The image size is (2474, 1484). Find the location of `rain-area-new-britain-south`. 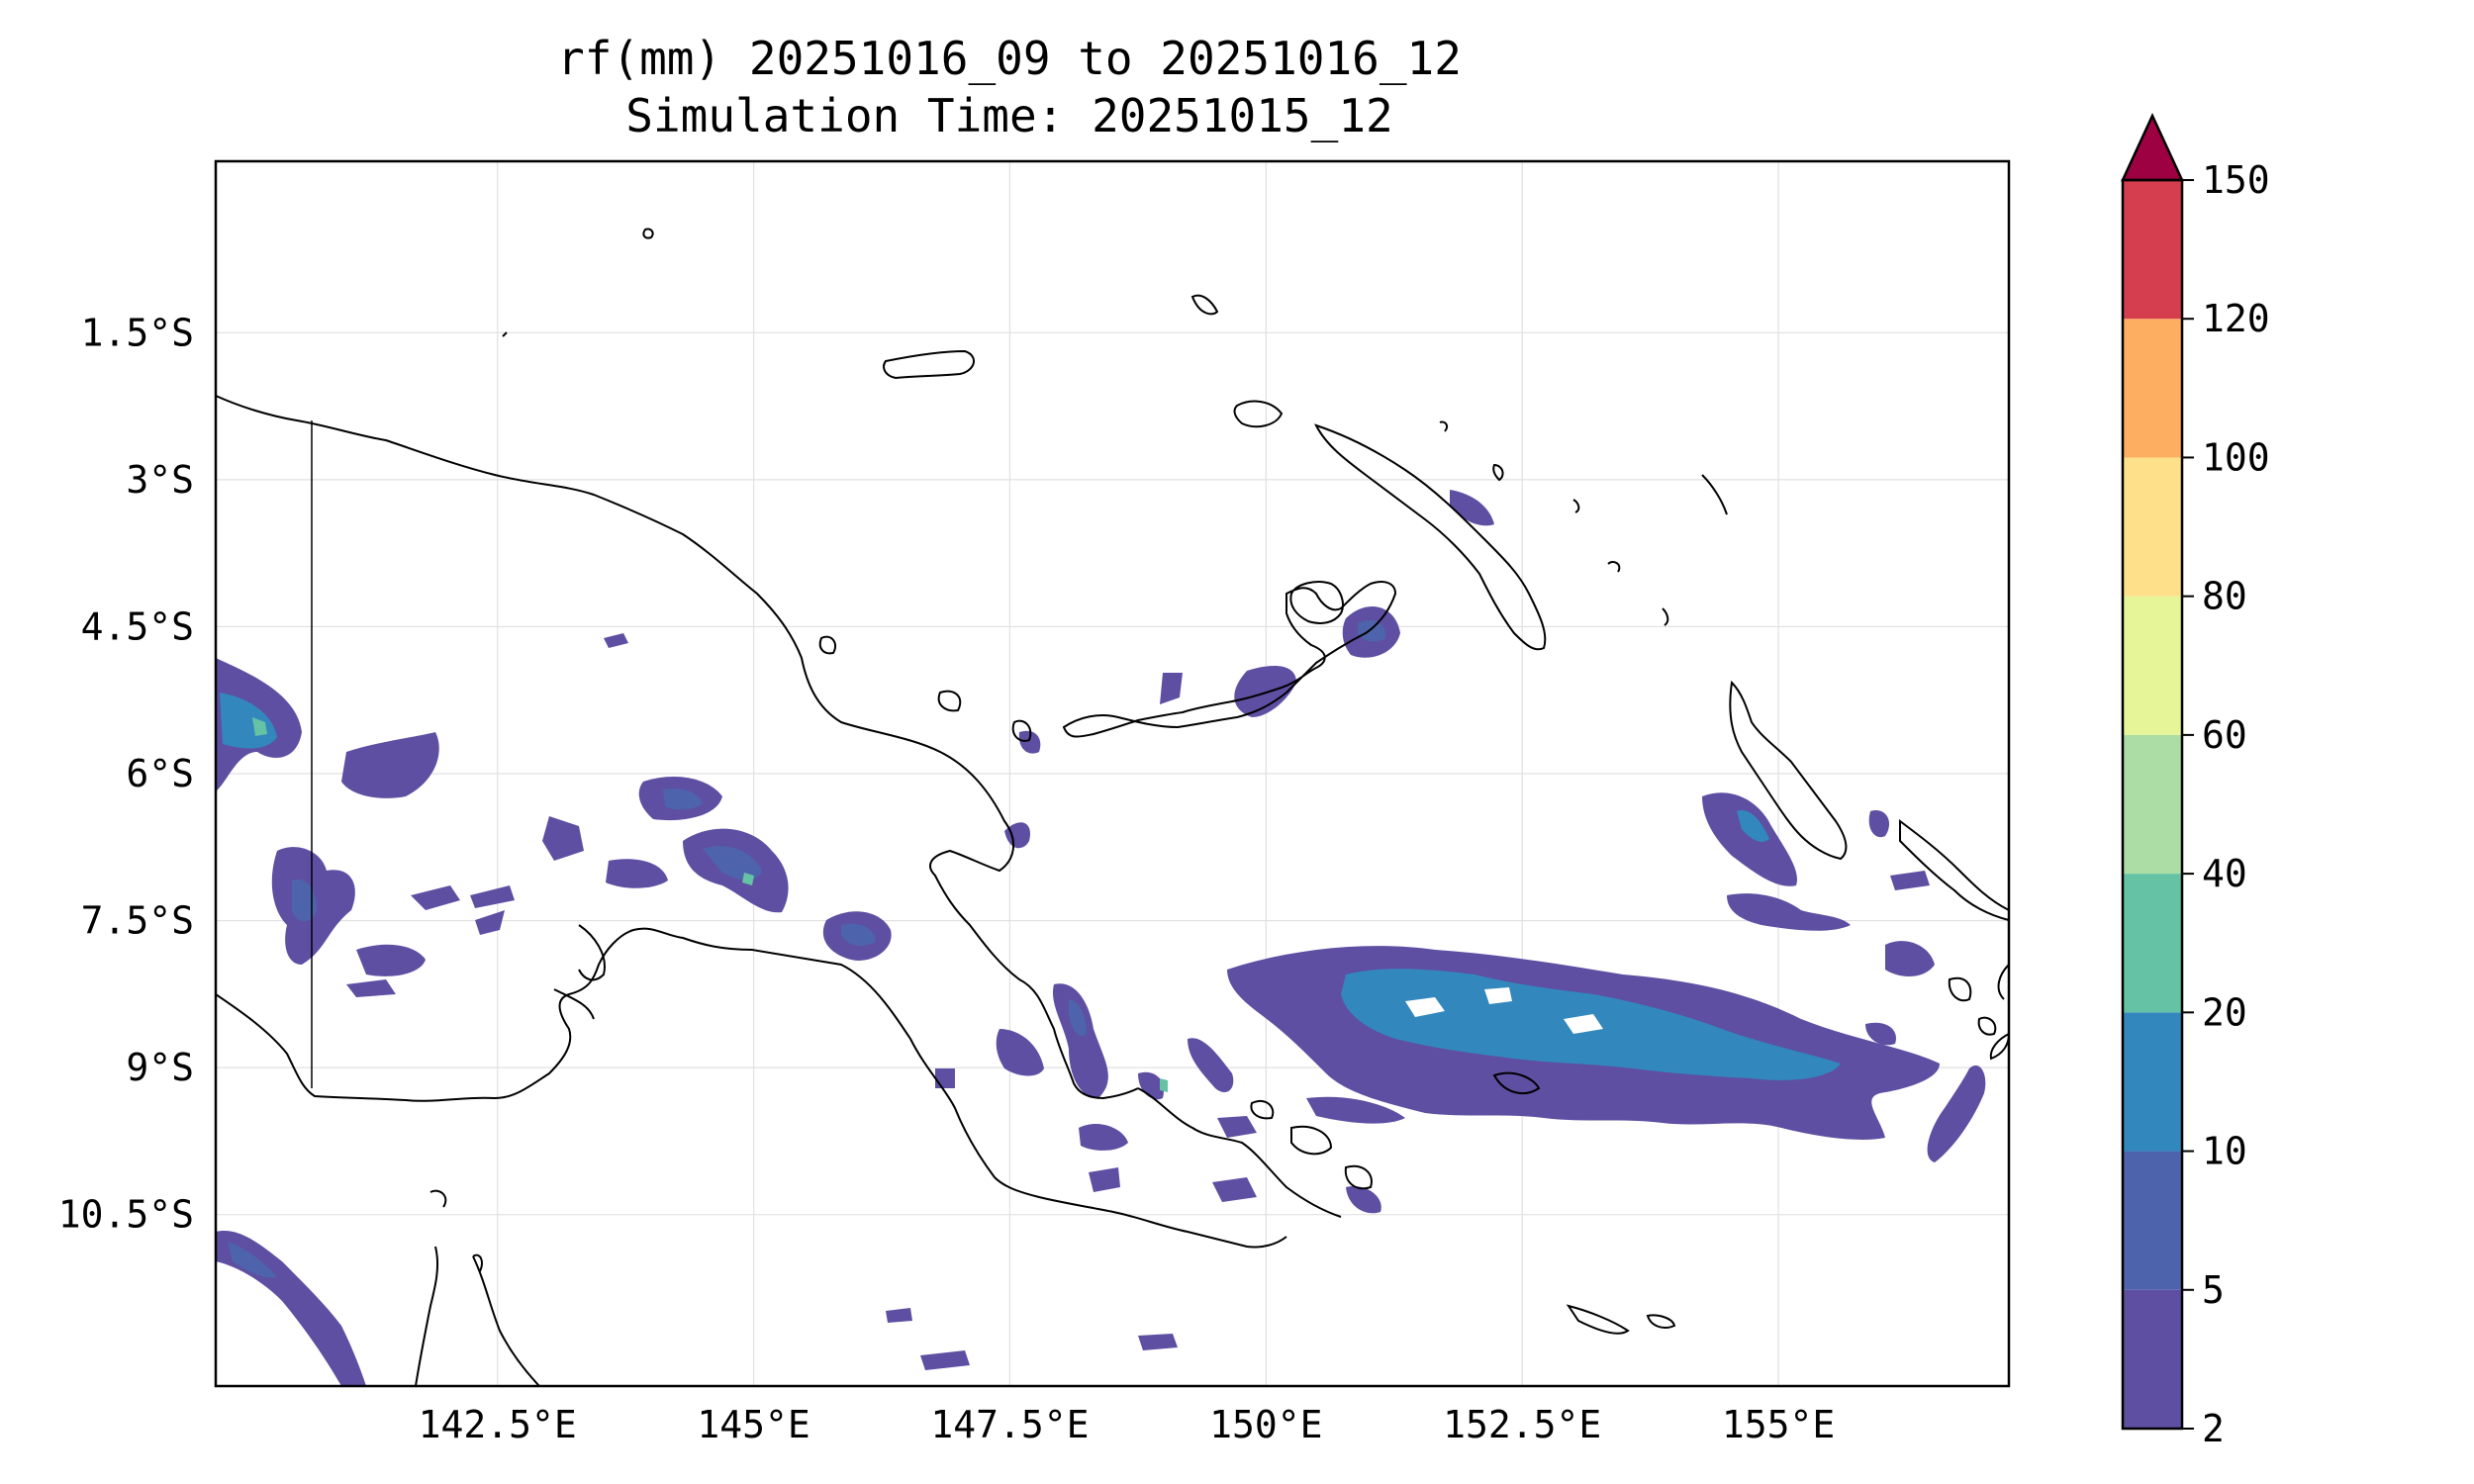

rain-area-new-britain-south is located at coordinates (1265, 691).